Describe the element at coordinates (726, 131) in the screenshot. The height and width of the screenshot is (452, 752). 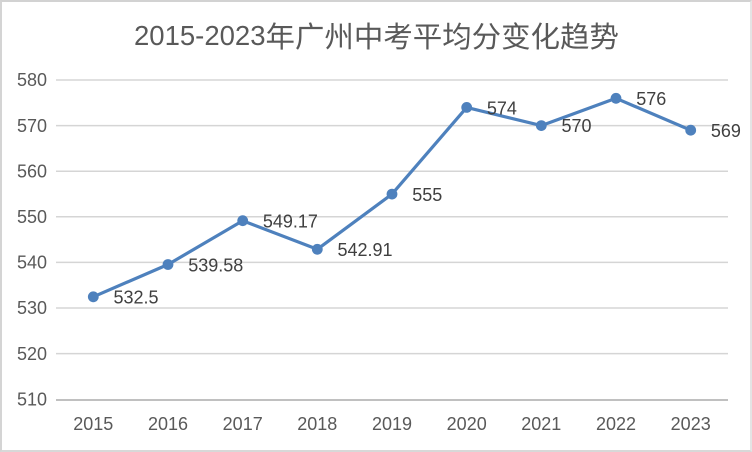
I see `svg-text: 569` at that location.